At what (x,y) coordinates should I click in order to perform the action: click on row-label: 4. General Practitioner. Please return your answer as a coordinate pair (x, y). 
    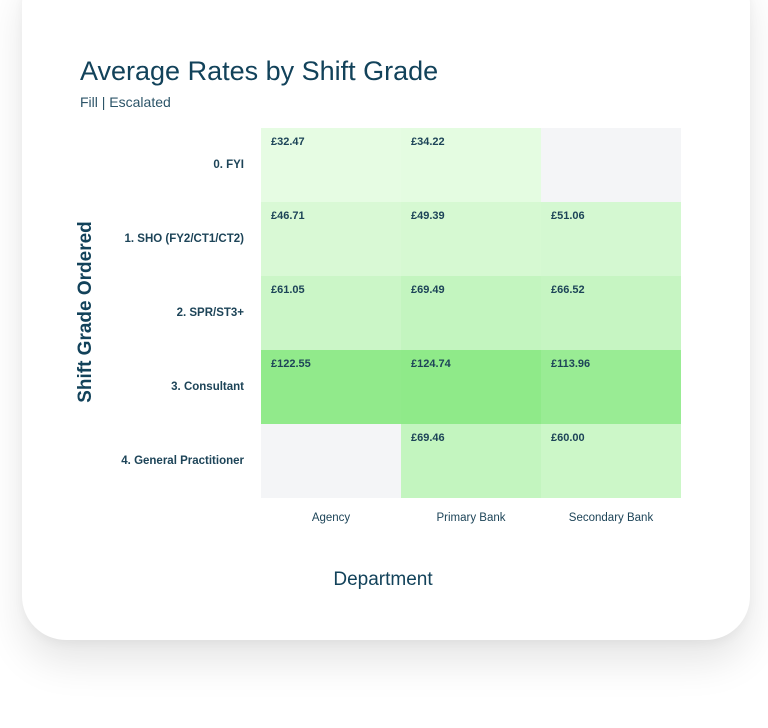
    Looking at the image, I should click on (182, 461).